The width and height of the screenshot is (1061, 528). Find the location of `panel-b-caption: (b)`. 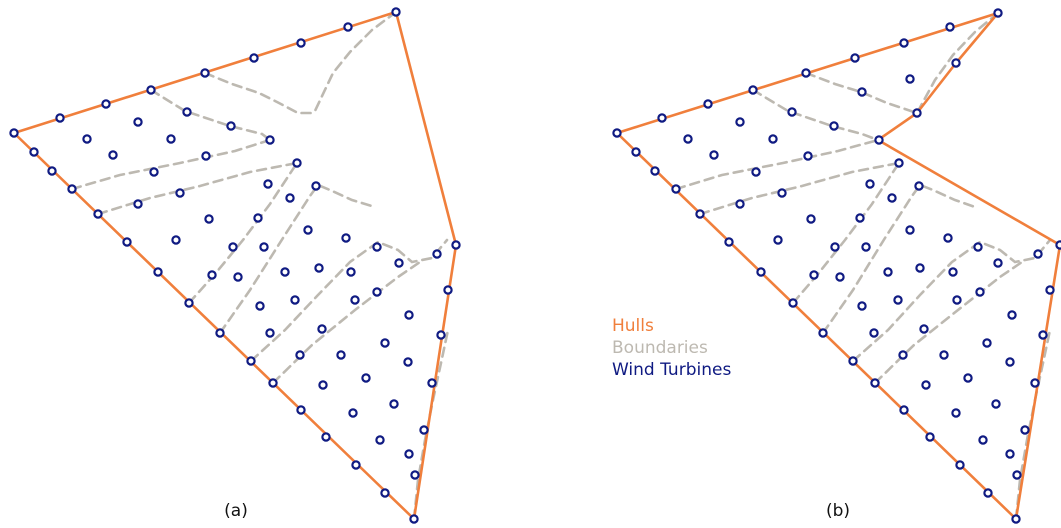

panel-b-caption: (b) is located at coordinates (838, 511).